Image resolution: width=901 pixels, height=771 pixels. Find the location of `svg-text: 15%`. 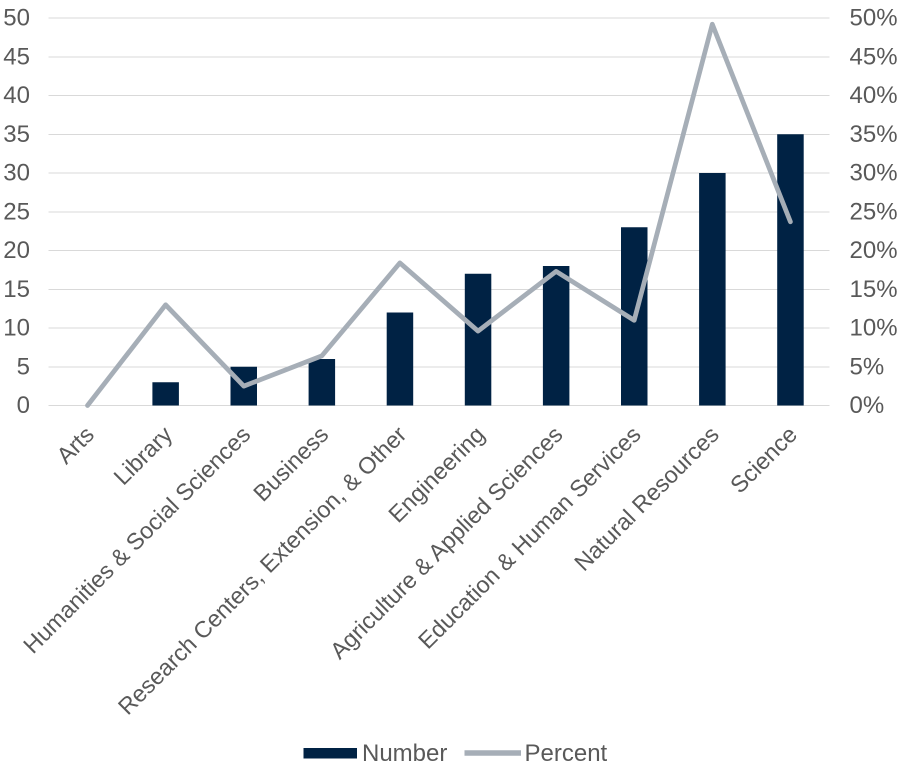

svg-text: 15% is located at coordinates (874, 289).